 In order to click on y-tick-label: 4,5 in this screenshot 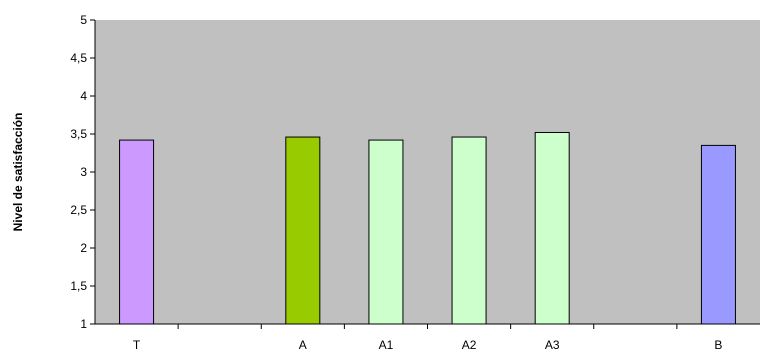, I will do `click(78, 58)`.